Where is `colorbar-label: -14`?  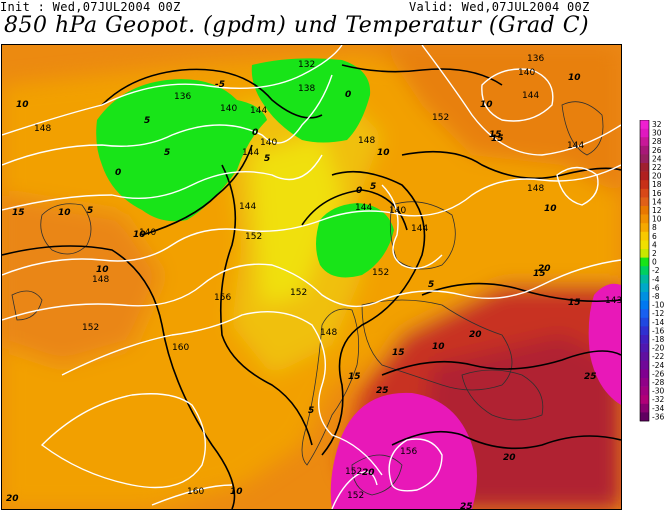 colorbar-label: -14 is located at coordinates (658, 322).